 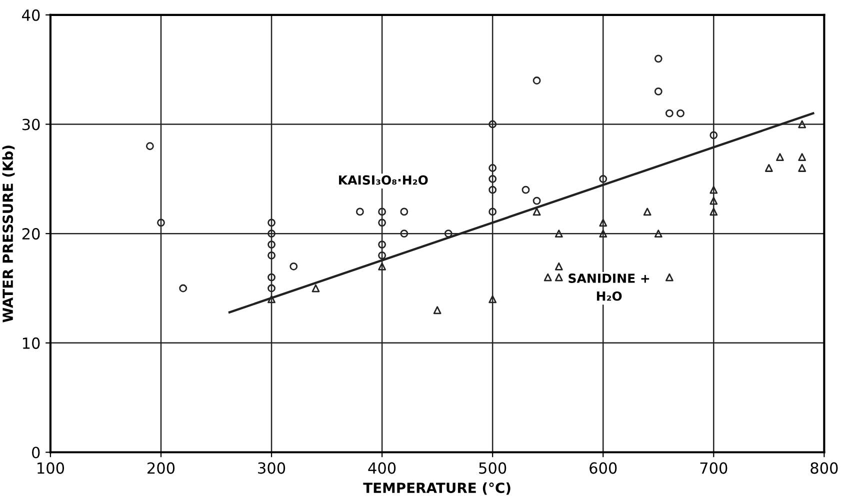 What do you see at coordinates (609, 287) in the screenshot?
I see `annotation: SANIDINE + H₂O` at bounding box center [609, 287].